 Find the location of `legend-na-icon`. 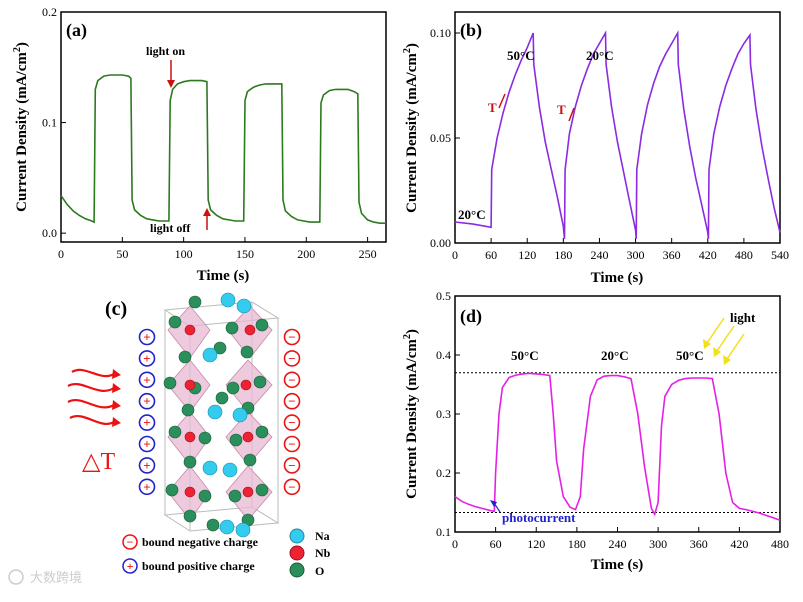

legend-na-icon is located at coordinates (297, 536).